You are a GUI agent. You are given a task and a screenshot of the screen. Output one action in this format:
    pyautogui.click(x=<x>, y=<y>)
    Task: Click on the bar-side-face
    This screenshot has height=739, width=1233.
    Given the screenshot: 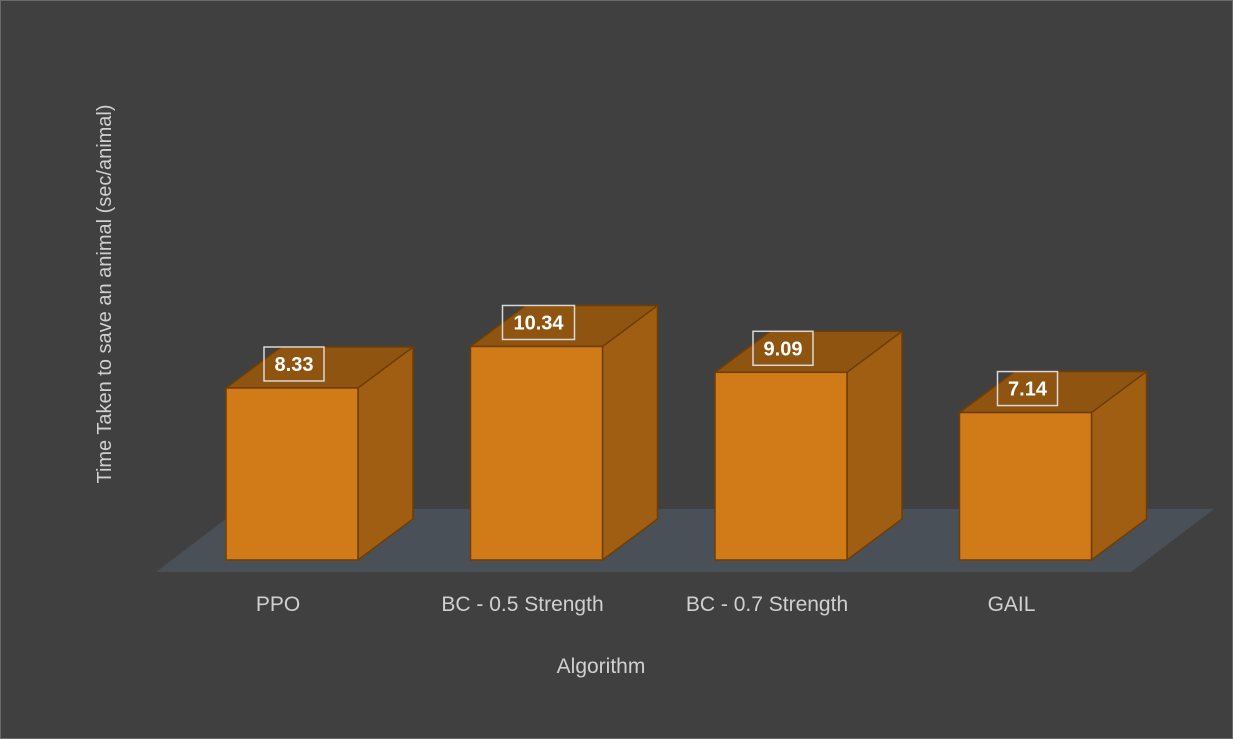 What is the action you would take?
    pyautogui.click(x=630, y=432)
    